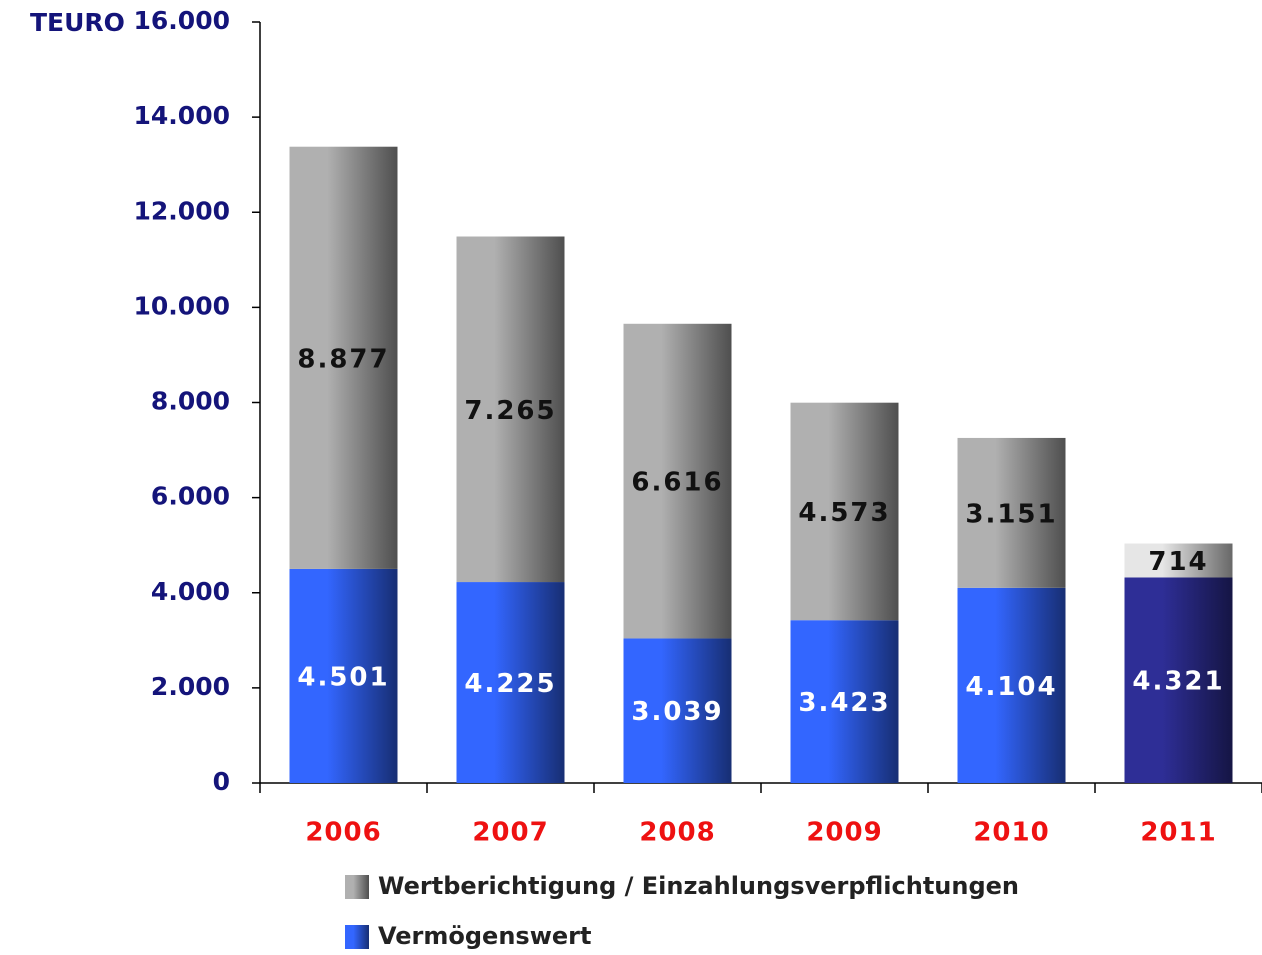 The image size is (1262, 955). Describe the element at coordinates (77, 22) in the screenshot. I see `y-unit-label: TEURO` at that location.